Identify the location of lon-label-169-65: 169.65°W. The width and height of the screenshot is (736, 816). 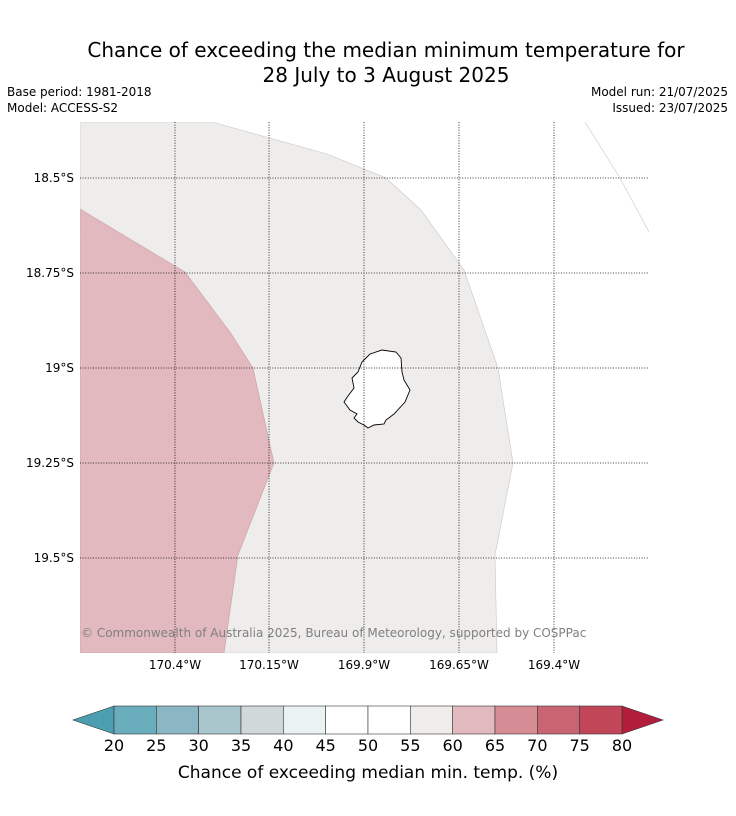
(459, 665).